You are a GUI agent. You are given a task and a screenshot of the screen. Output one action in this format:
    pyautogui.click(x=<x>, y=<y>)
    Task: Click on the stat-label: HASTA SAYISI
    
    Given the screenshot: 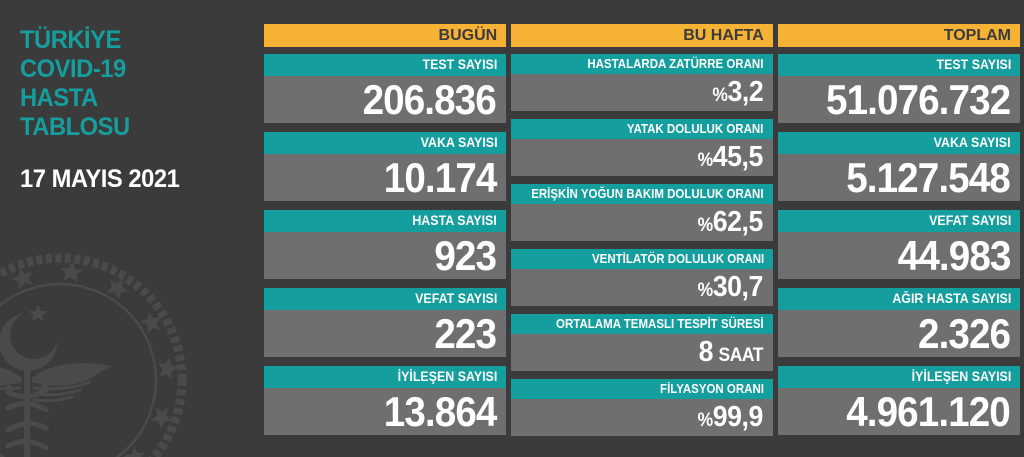 What is the action you would take?
    pyautogui.click(x=385, y=221)
    